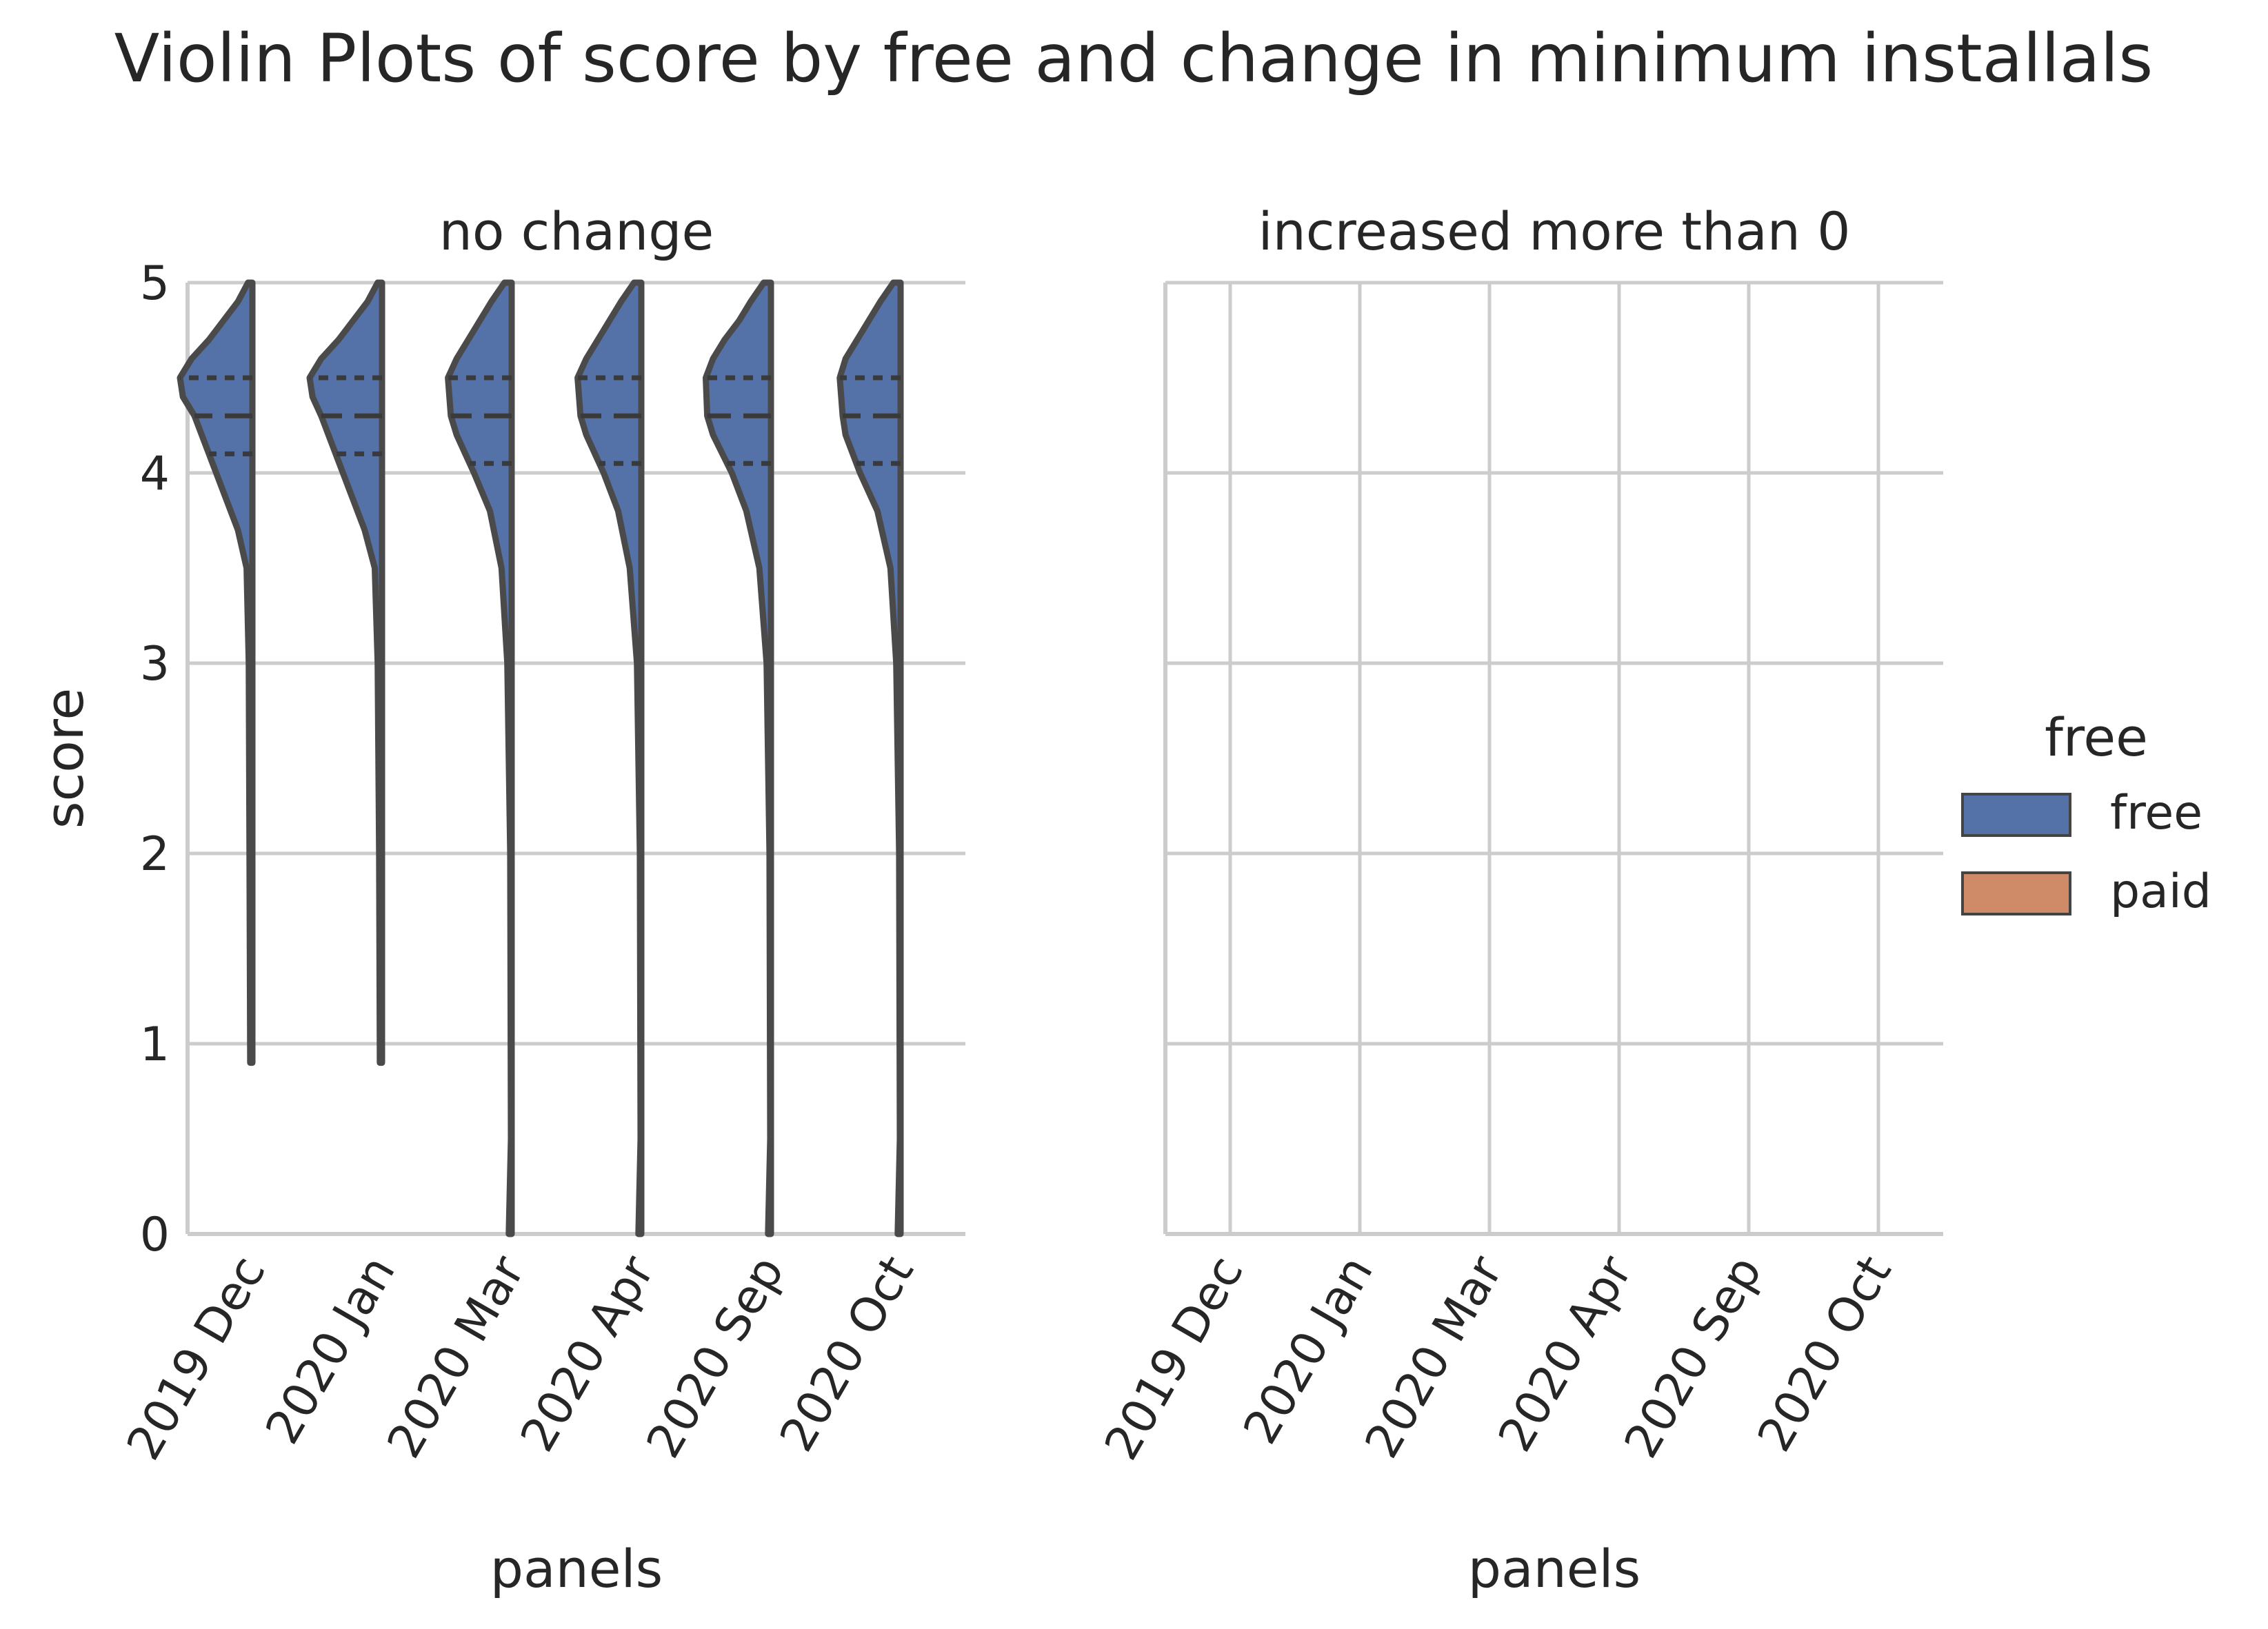 This screenshot has height=1629, width=2268. I want to click on y-tick-label: 4, so click(155, 474).